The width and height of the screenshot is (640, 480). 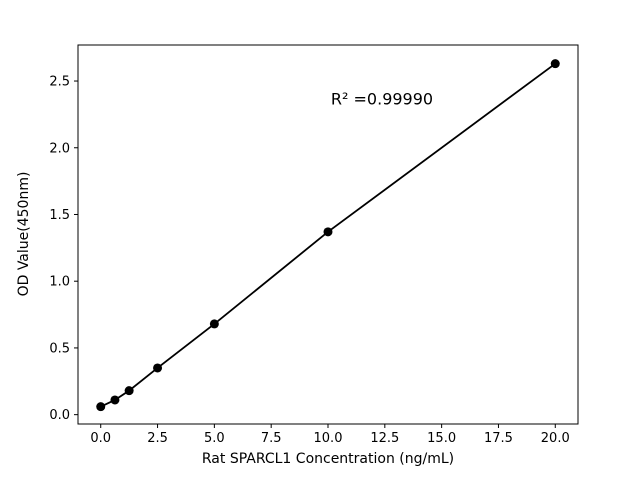 What do you see at coordinates (441, 438) in the screenshot?
I see `x-tick-label: 15.0` at bounding box center [441, 438].